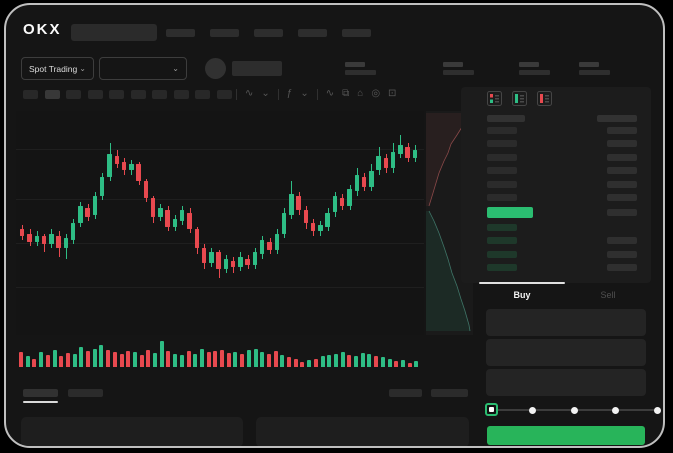  What do you see at coordinates (132, 431) in the screenshot?
I see `orders-panel-left` at bounding box center [132, 431].